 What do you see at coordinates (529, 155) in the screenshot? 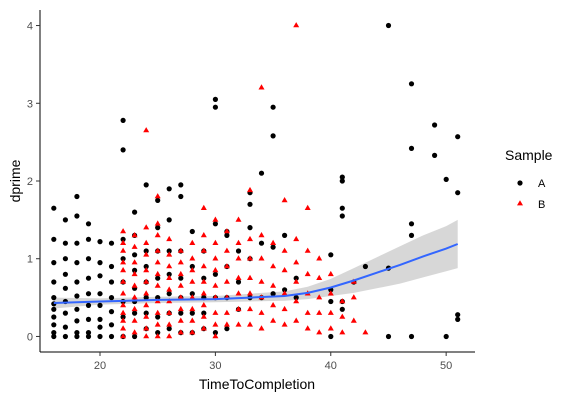
I see `legend-title: Sample` at bounding box center [529, 155].